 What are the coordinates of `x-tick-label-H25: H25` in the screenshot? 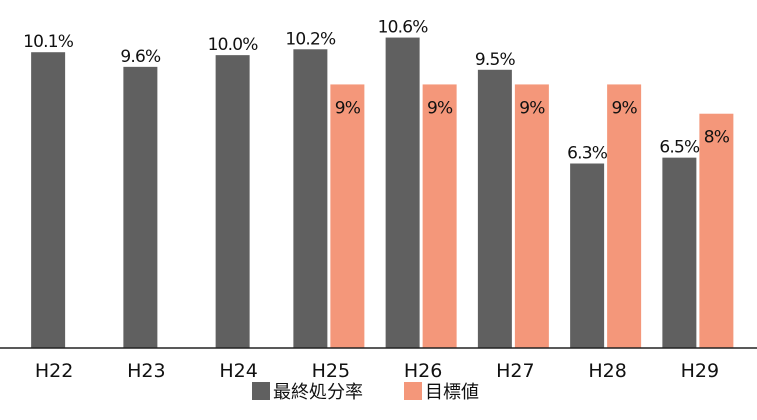 It's located at (331, 371).